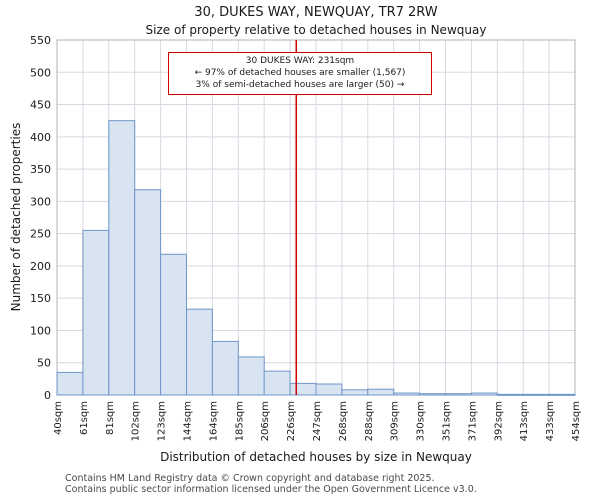  Describe the element at coordinates (472, 421) in the screenshot. I see `x-tick-label: 371sqm` at that location.